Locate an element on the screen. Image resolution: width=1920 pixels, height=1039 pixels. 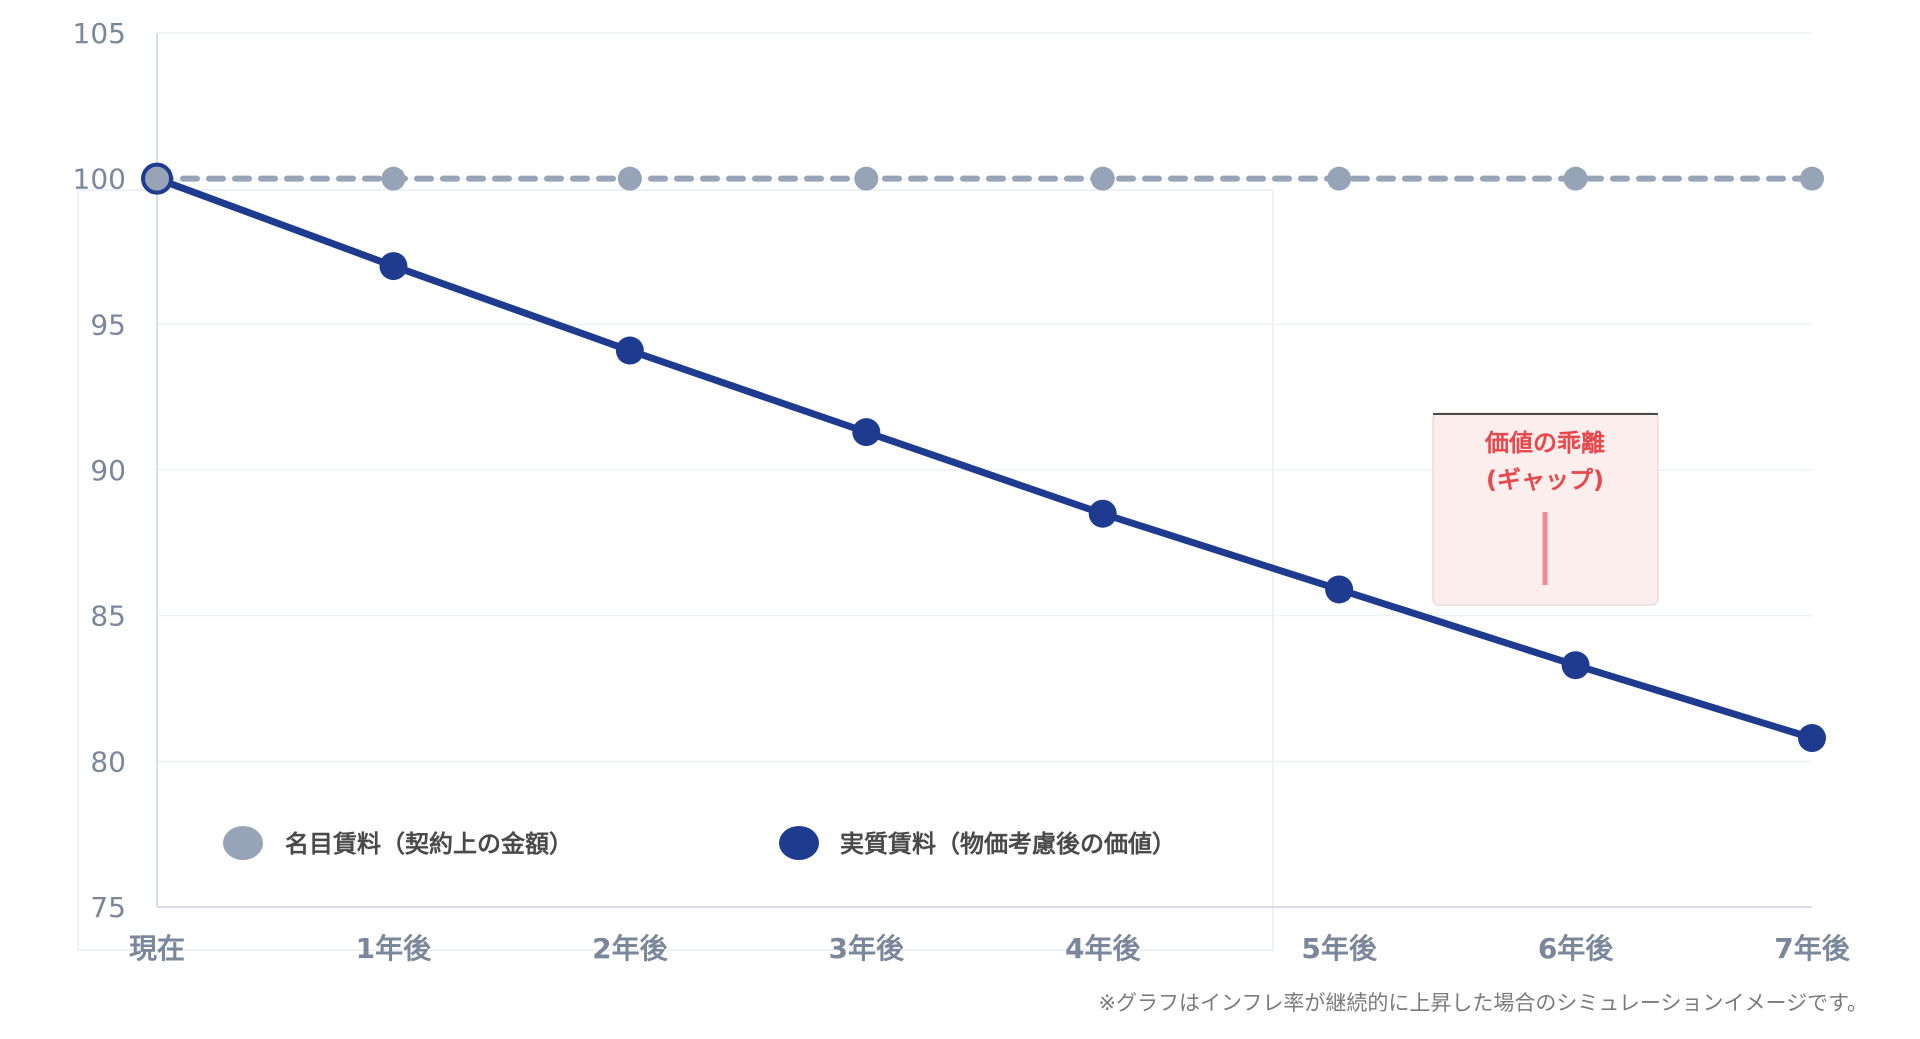
x-tick-label-4: 4年後 is located at coordinates (1103, 948).